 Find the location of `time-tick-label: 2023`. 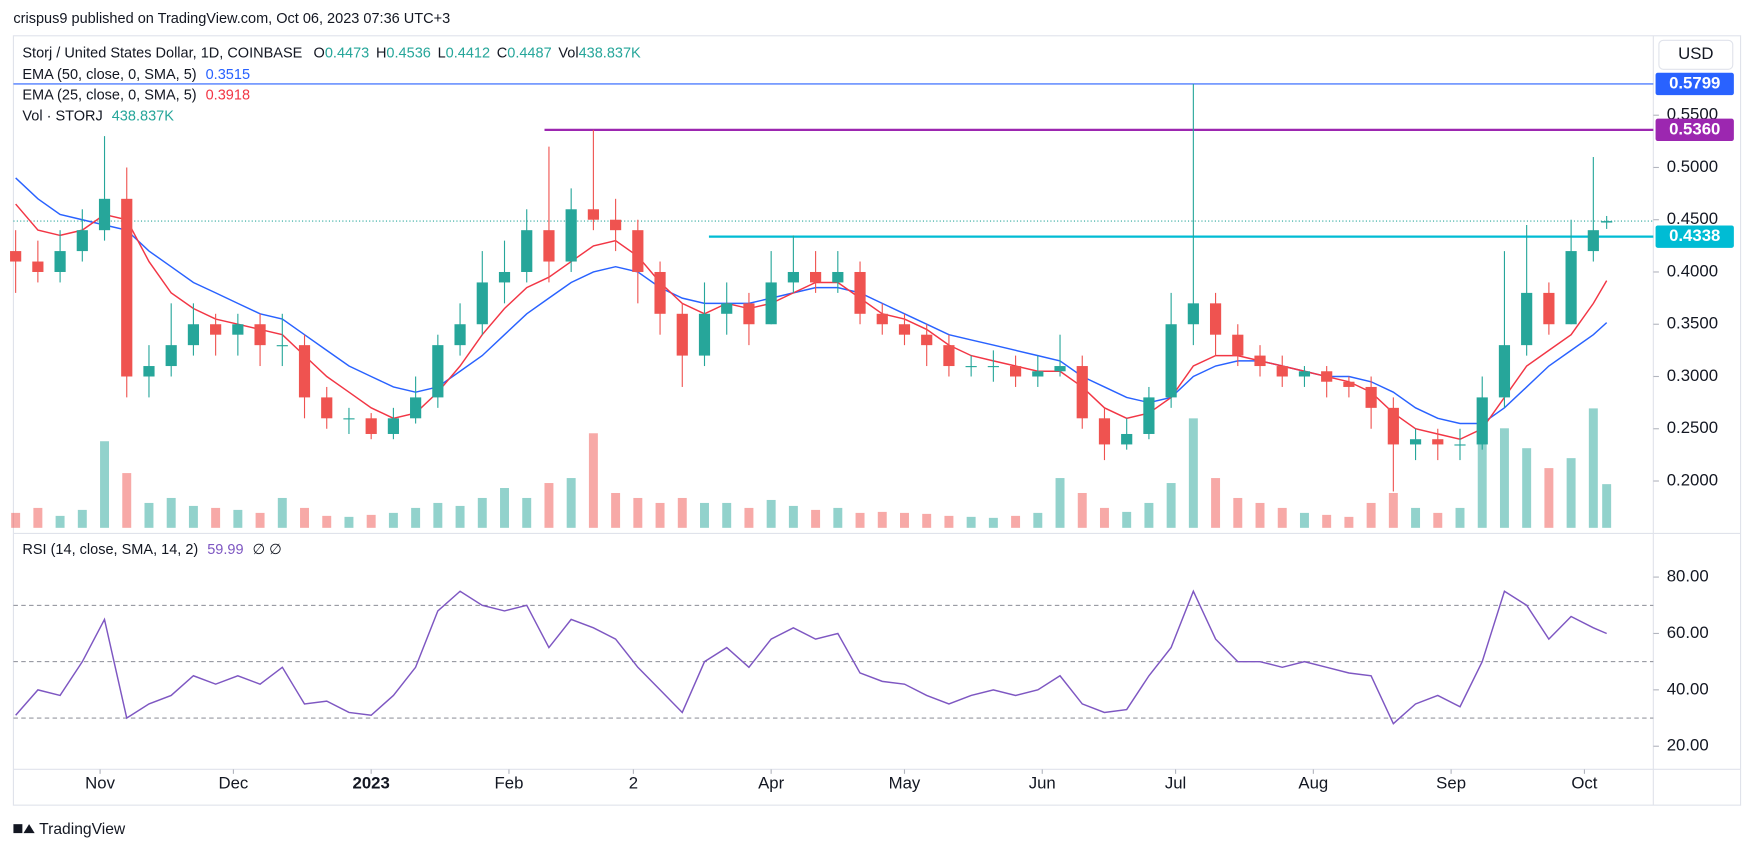

time-tick-label: 2023 is located at coordinates (371, 782).